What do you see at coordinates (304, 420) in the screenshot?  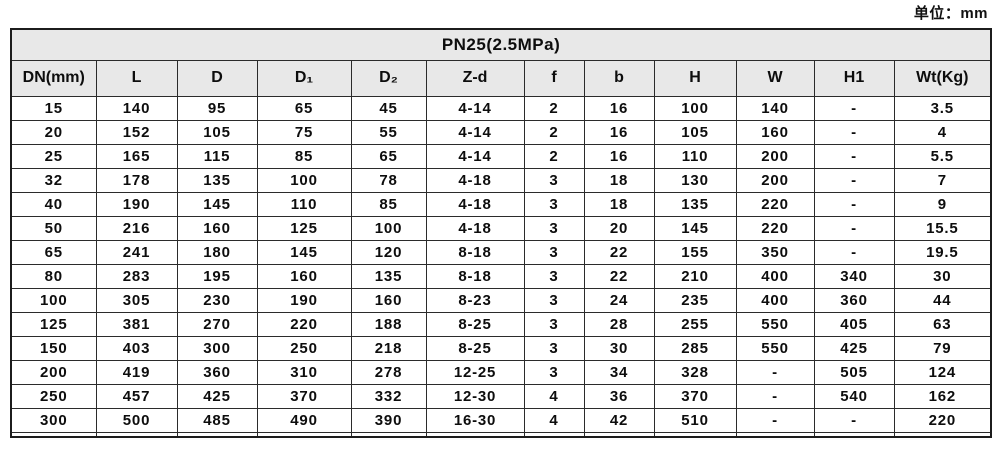 I see `table-cell: 490` at bounding box center [304, 420].